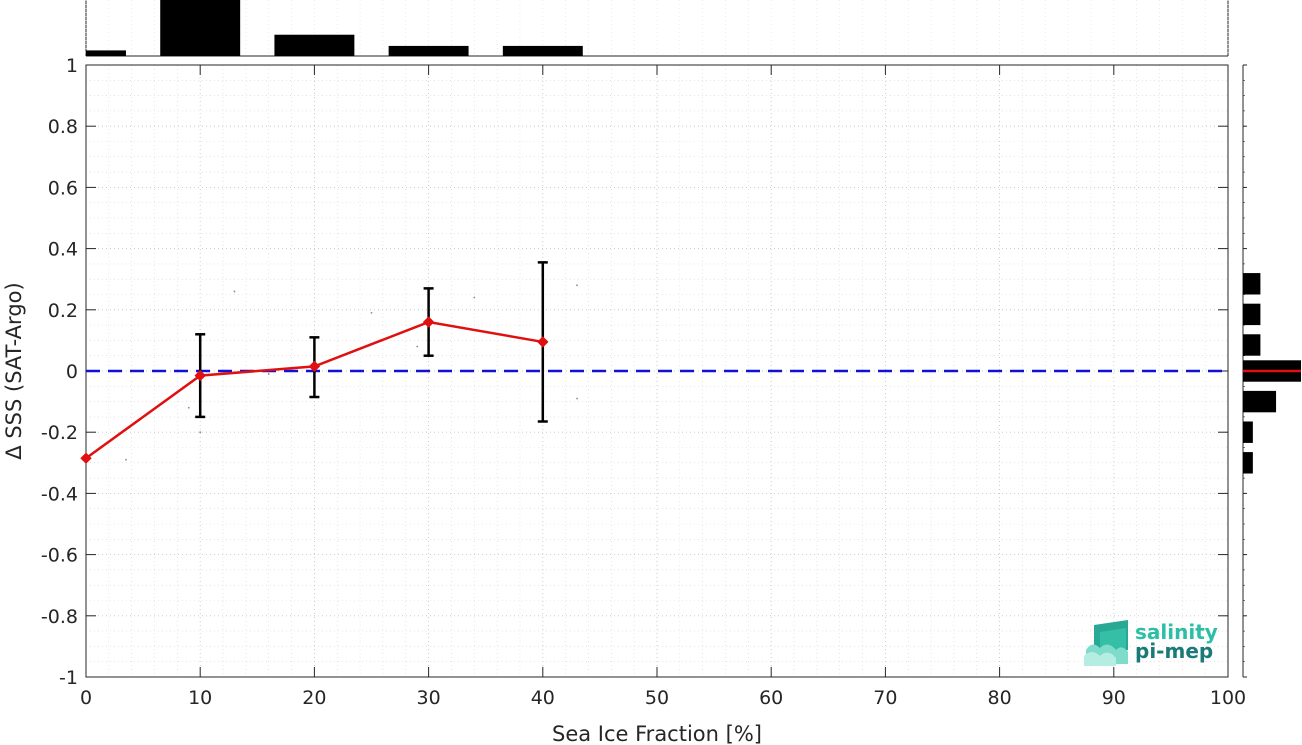 This screenshot has height=745, width=1302. I want to click on logo-text-pimep: pi-mep, so click(1174, 651).